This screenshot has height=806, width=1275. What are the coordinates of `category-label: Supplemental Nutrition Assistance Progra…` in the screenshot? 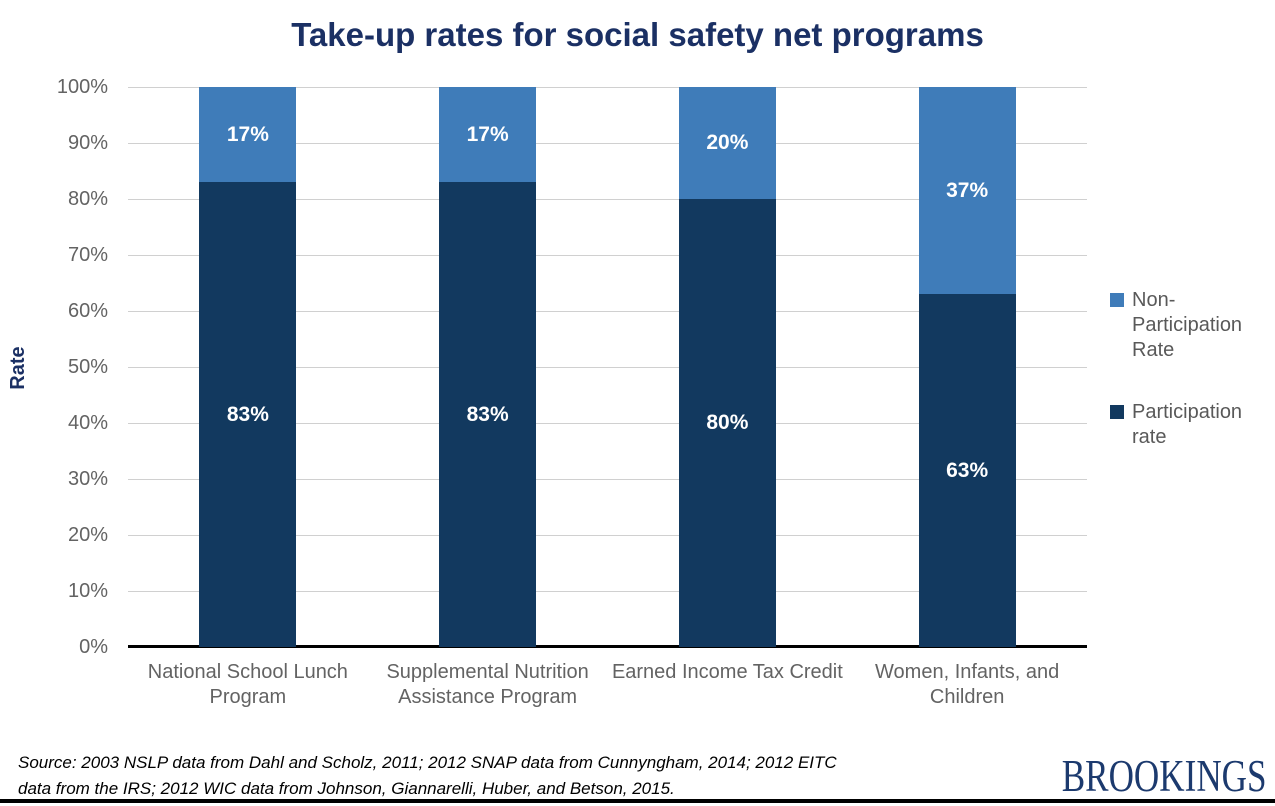 It's located at (487, 684).